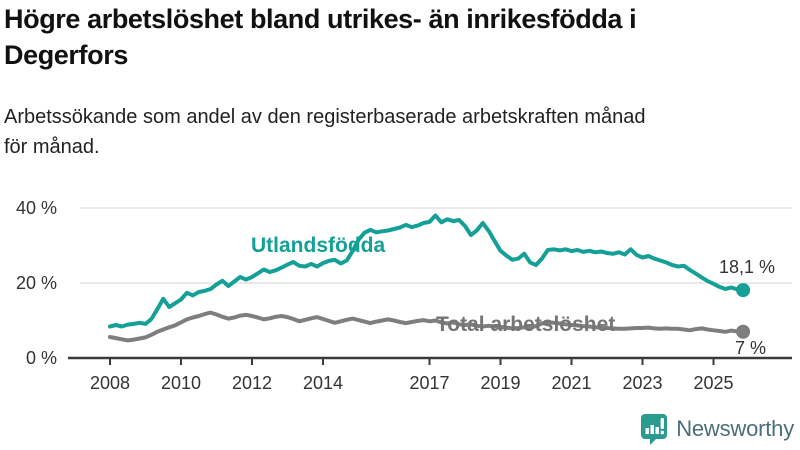 Image resolution: width=800 pixels, height=450 pixels. What do you see at coordinates (746, 267) in the screenshot?
I see `end-value-label-utlandsfodda: 18,1 %` at bounding box center [746, 267].